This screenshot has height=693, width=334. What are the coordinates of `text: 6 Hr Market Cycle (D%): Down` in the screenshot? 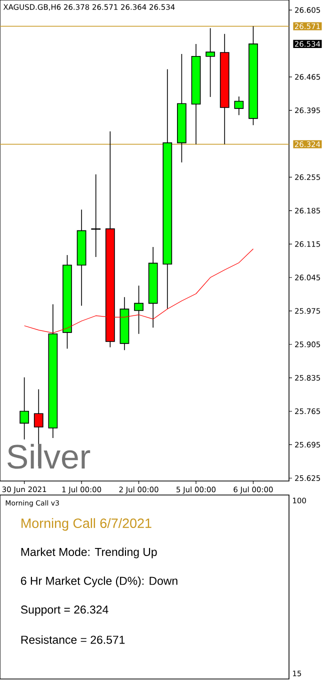 It's located at (99, 582).